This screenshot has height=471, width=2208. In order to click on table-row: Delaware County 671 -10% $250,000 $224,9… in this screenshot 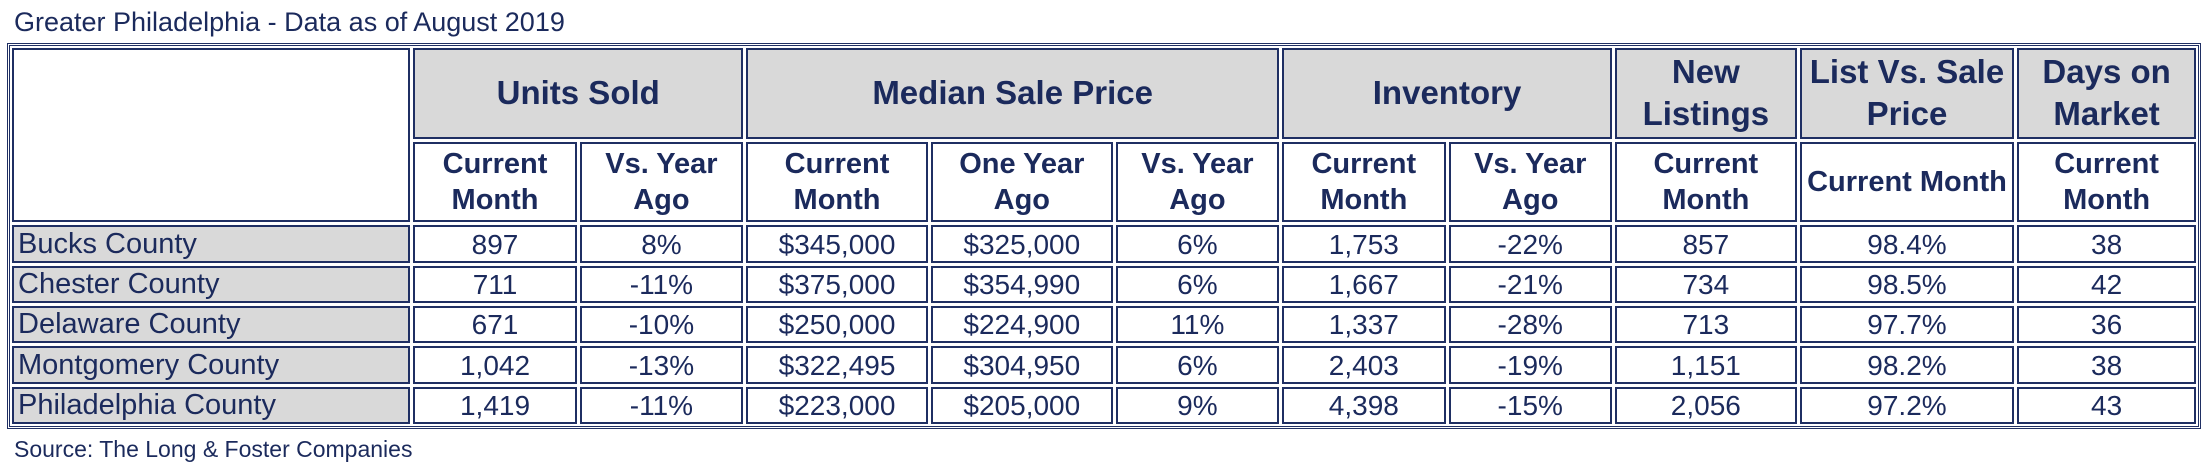, I will do `click(1104, 325)`.